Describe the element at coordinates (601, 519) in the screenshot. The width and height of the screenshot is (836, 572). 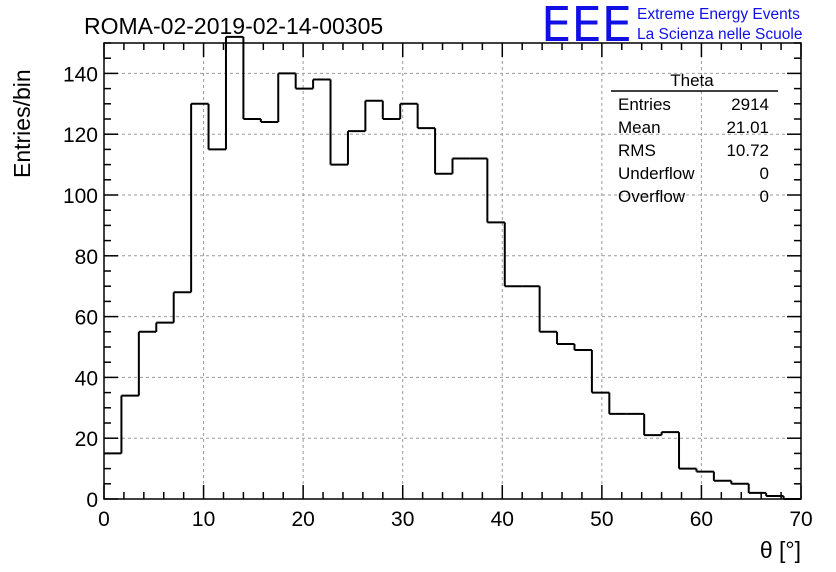
I see `x-tick-label: 50` at that location.